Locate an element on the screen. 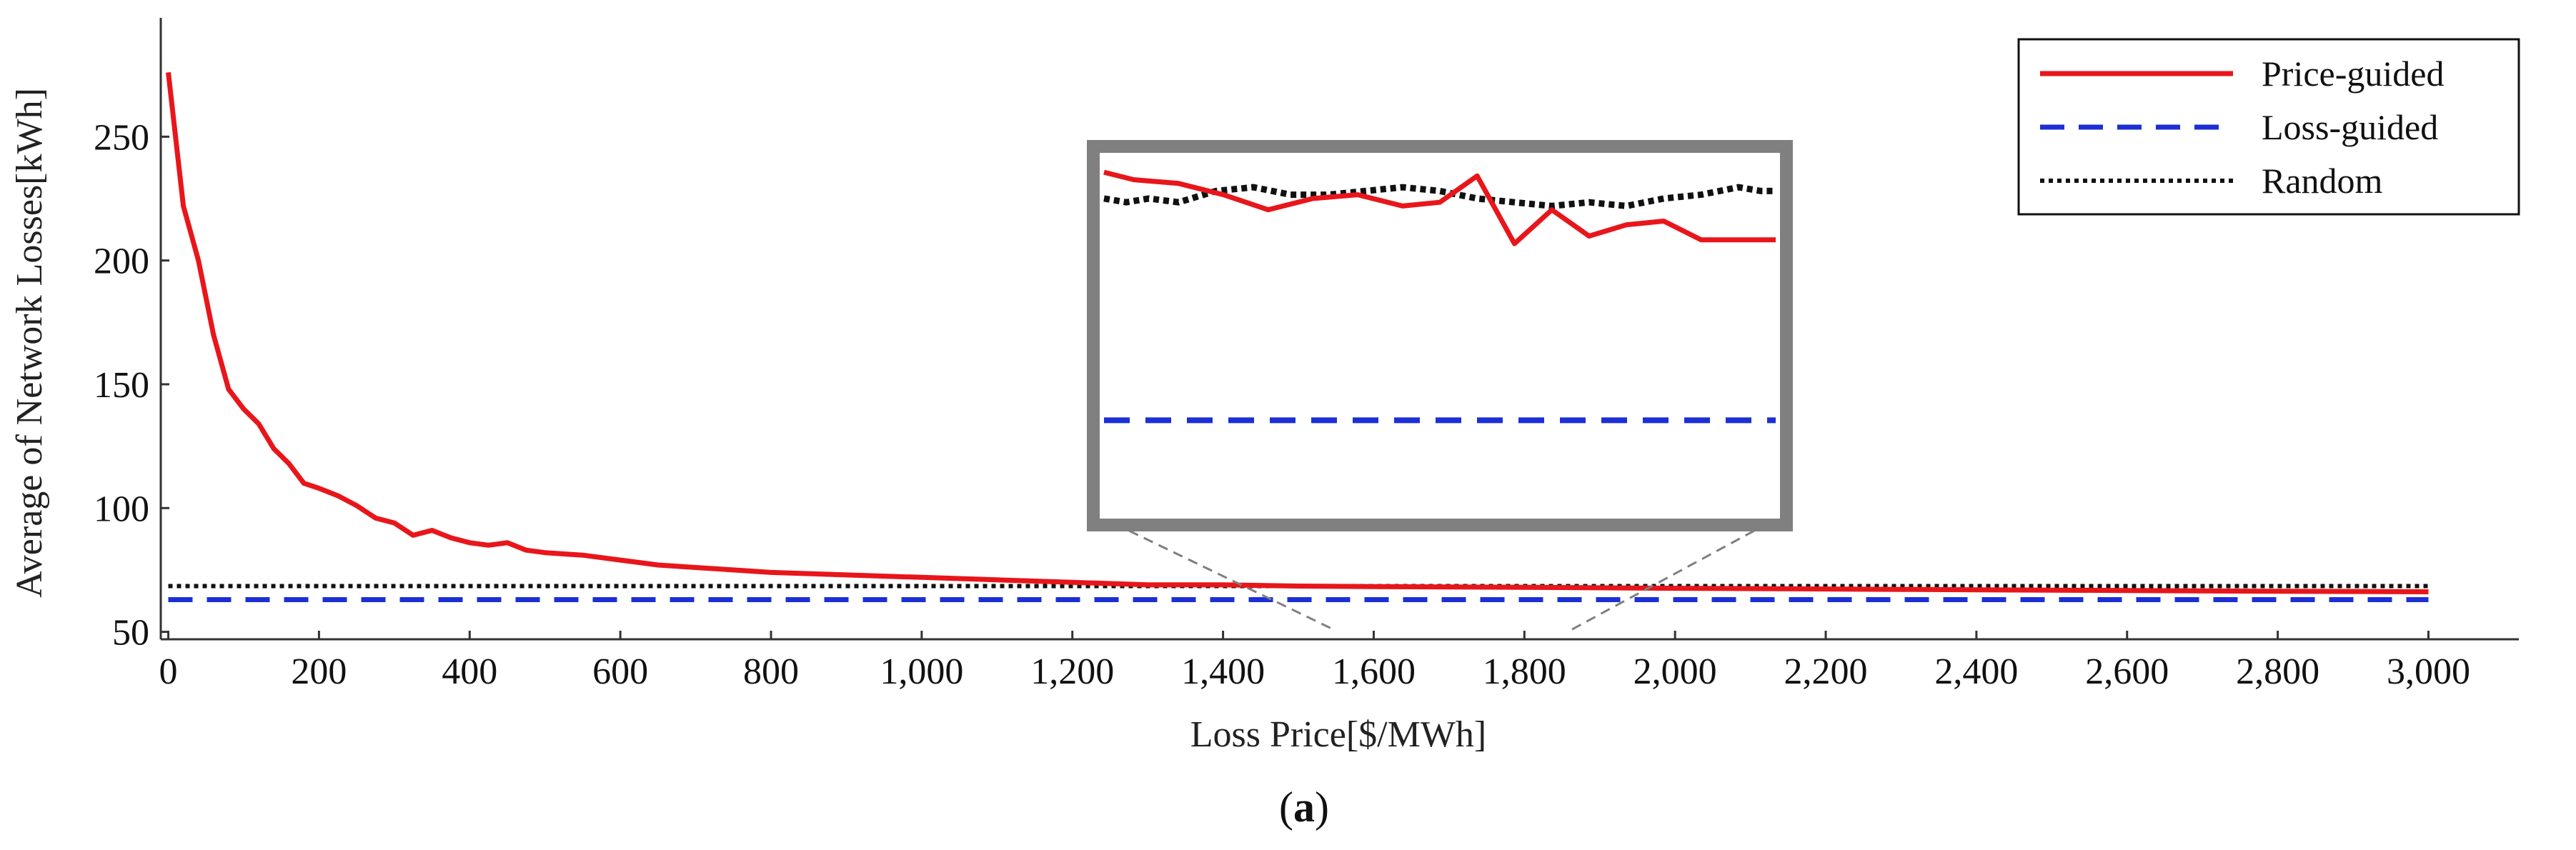 The width and height of the screenshot is (2576, 850). legend-label-price-guided: Price-guided is located at coordinates (2353, 74).